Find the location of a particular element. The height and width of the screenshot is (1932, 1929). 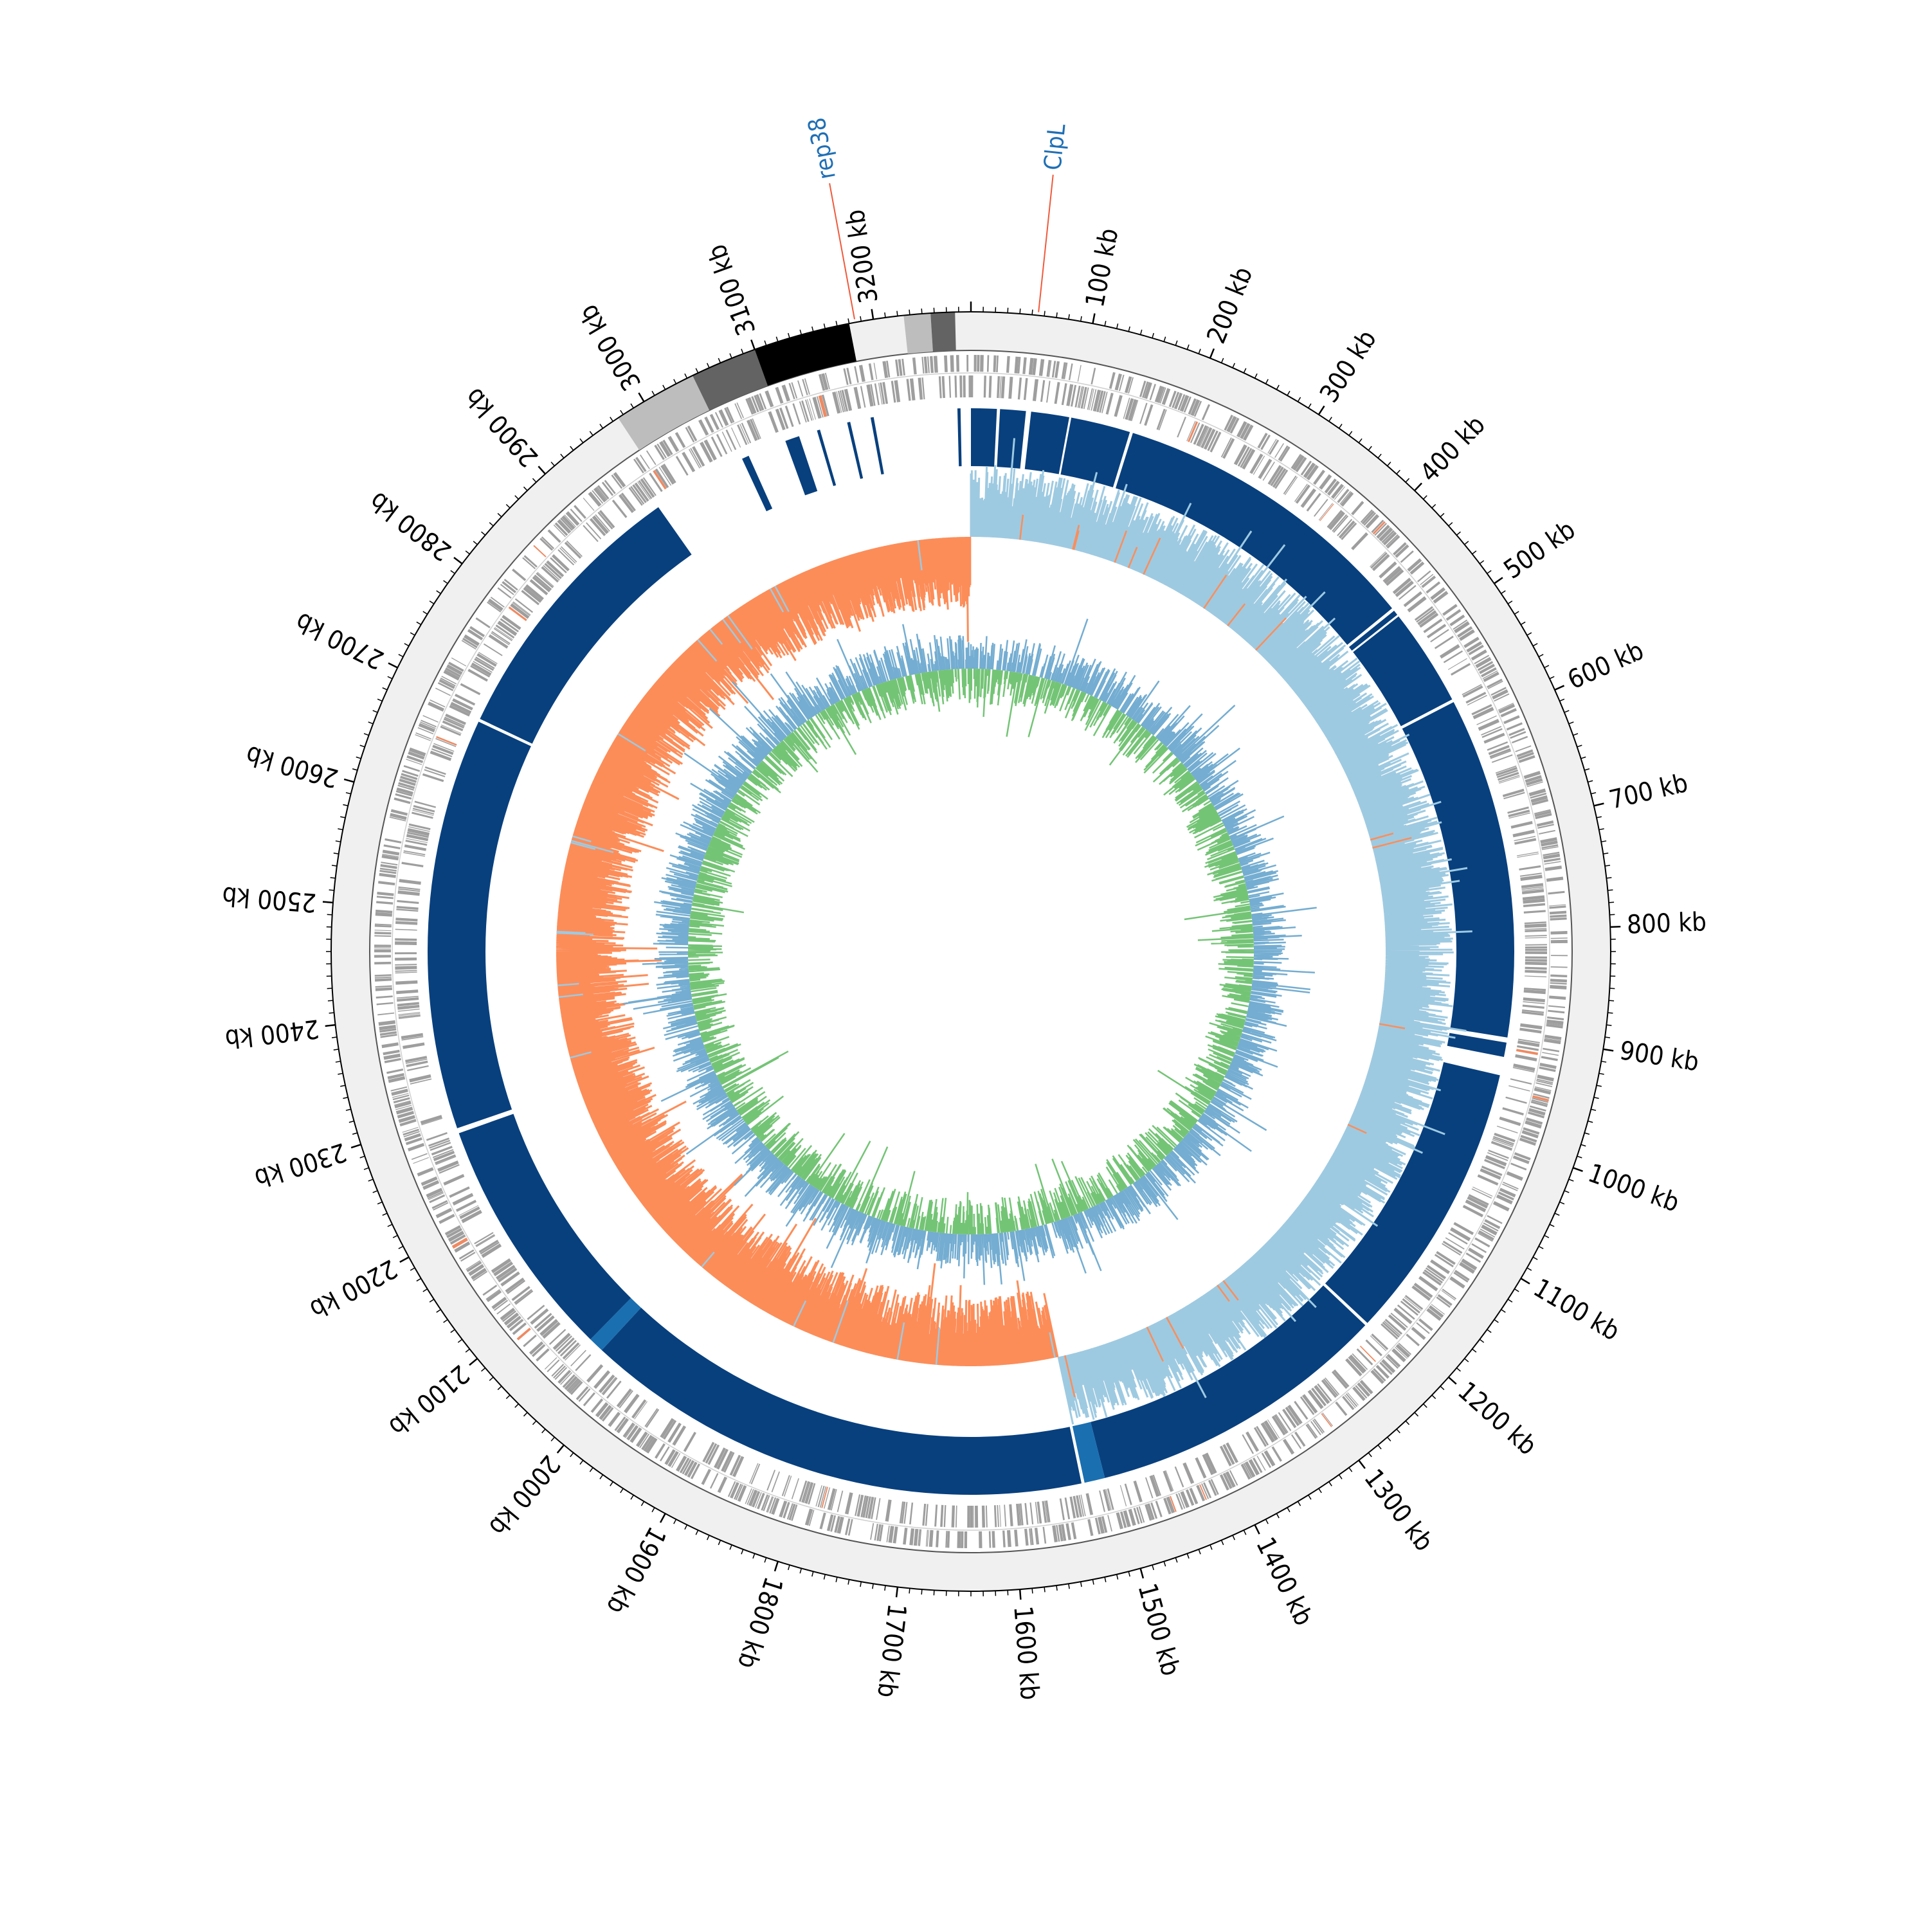

tick-label: 1300 kb is located at coordinates (1398, 1510).